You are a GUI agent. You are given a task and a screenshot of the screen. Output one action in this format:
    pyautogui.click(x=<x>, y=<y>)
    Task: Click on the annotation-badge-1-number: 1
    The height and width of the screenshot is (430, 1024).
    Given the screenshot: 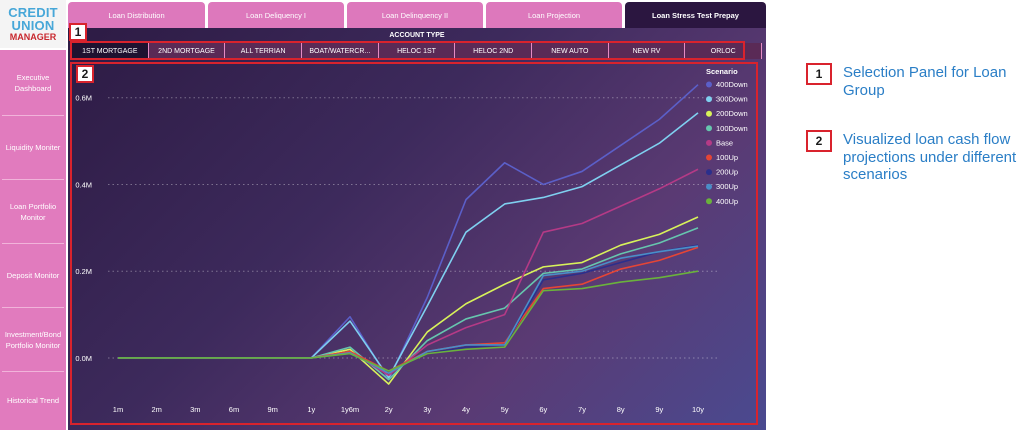 What is the action you would take?
    pyautogui.click(x=819, y=74)
    